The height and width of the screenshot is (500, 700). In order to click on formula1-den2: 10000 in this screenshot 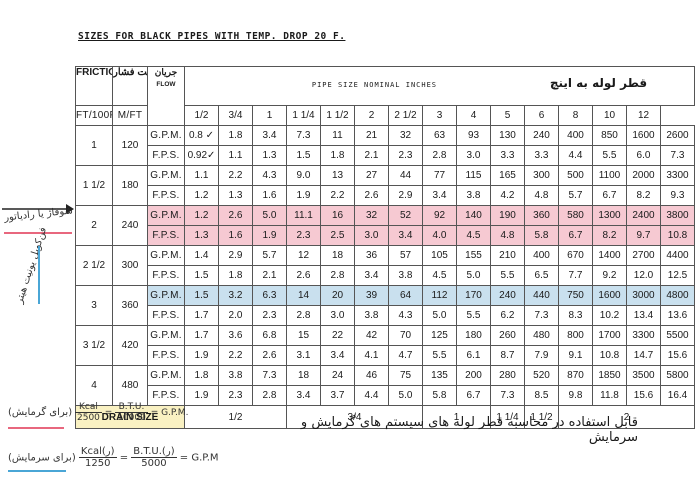, I will do `click(131, 418)`.